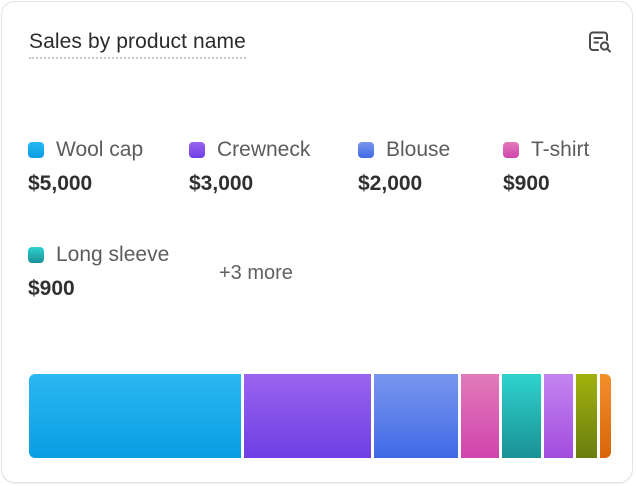  I want to click on legend-value: $2,000, so click(390, 183).